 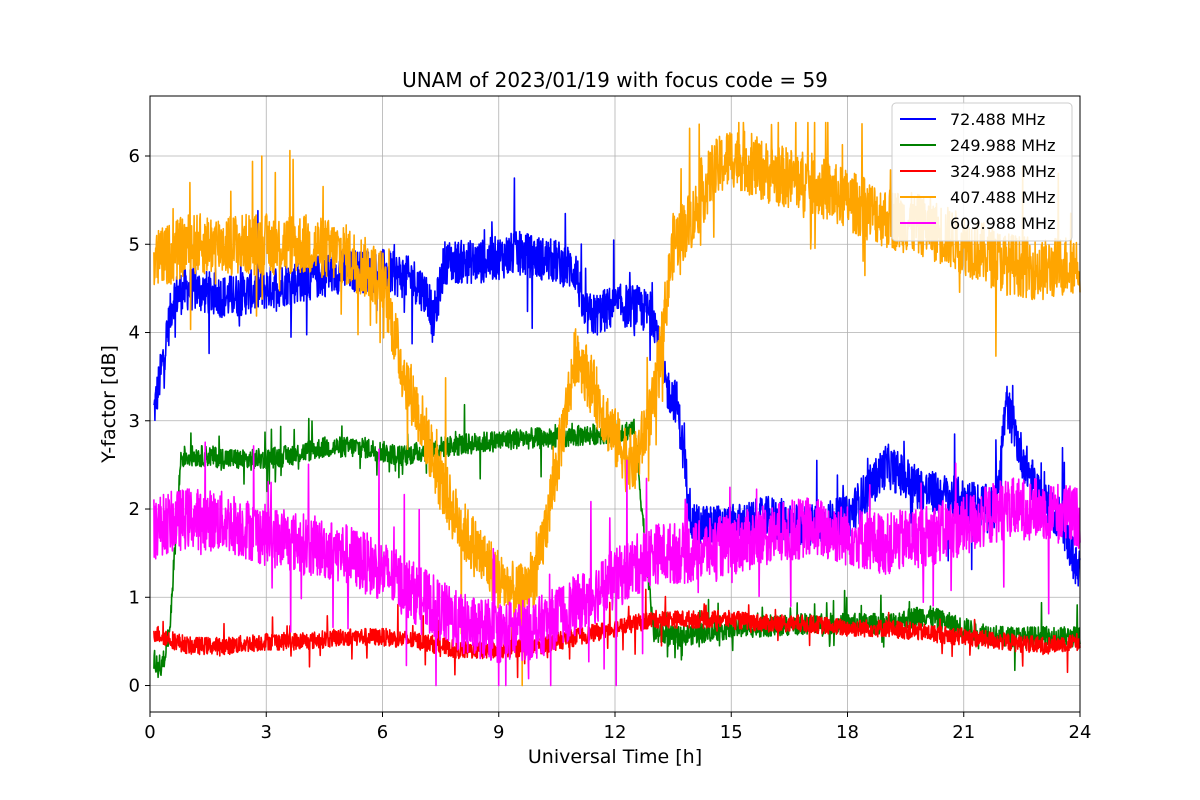 I want to click on y-tick-label: 3, so click(x=134, y=421).